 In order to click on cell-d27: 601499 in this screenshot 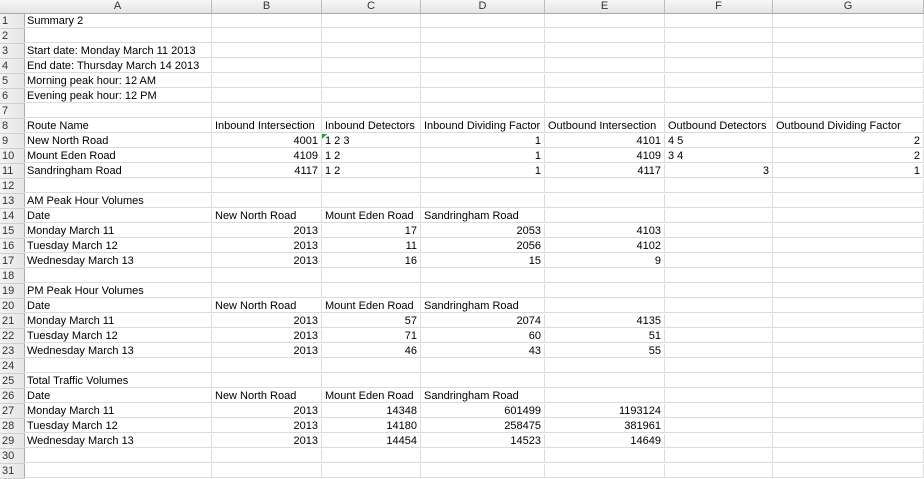, I will do `click(483, 411)`.